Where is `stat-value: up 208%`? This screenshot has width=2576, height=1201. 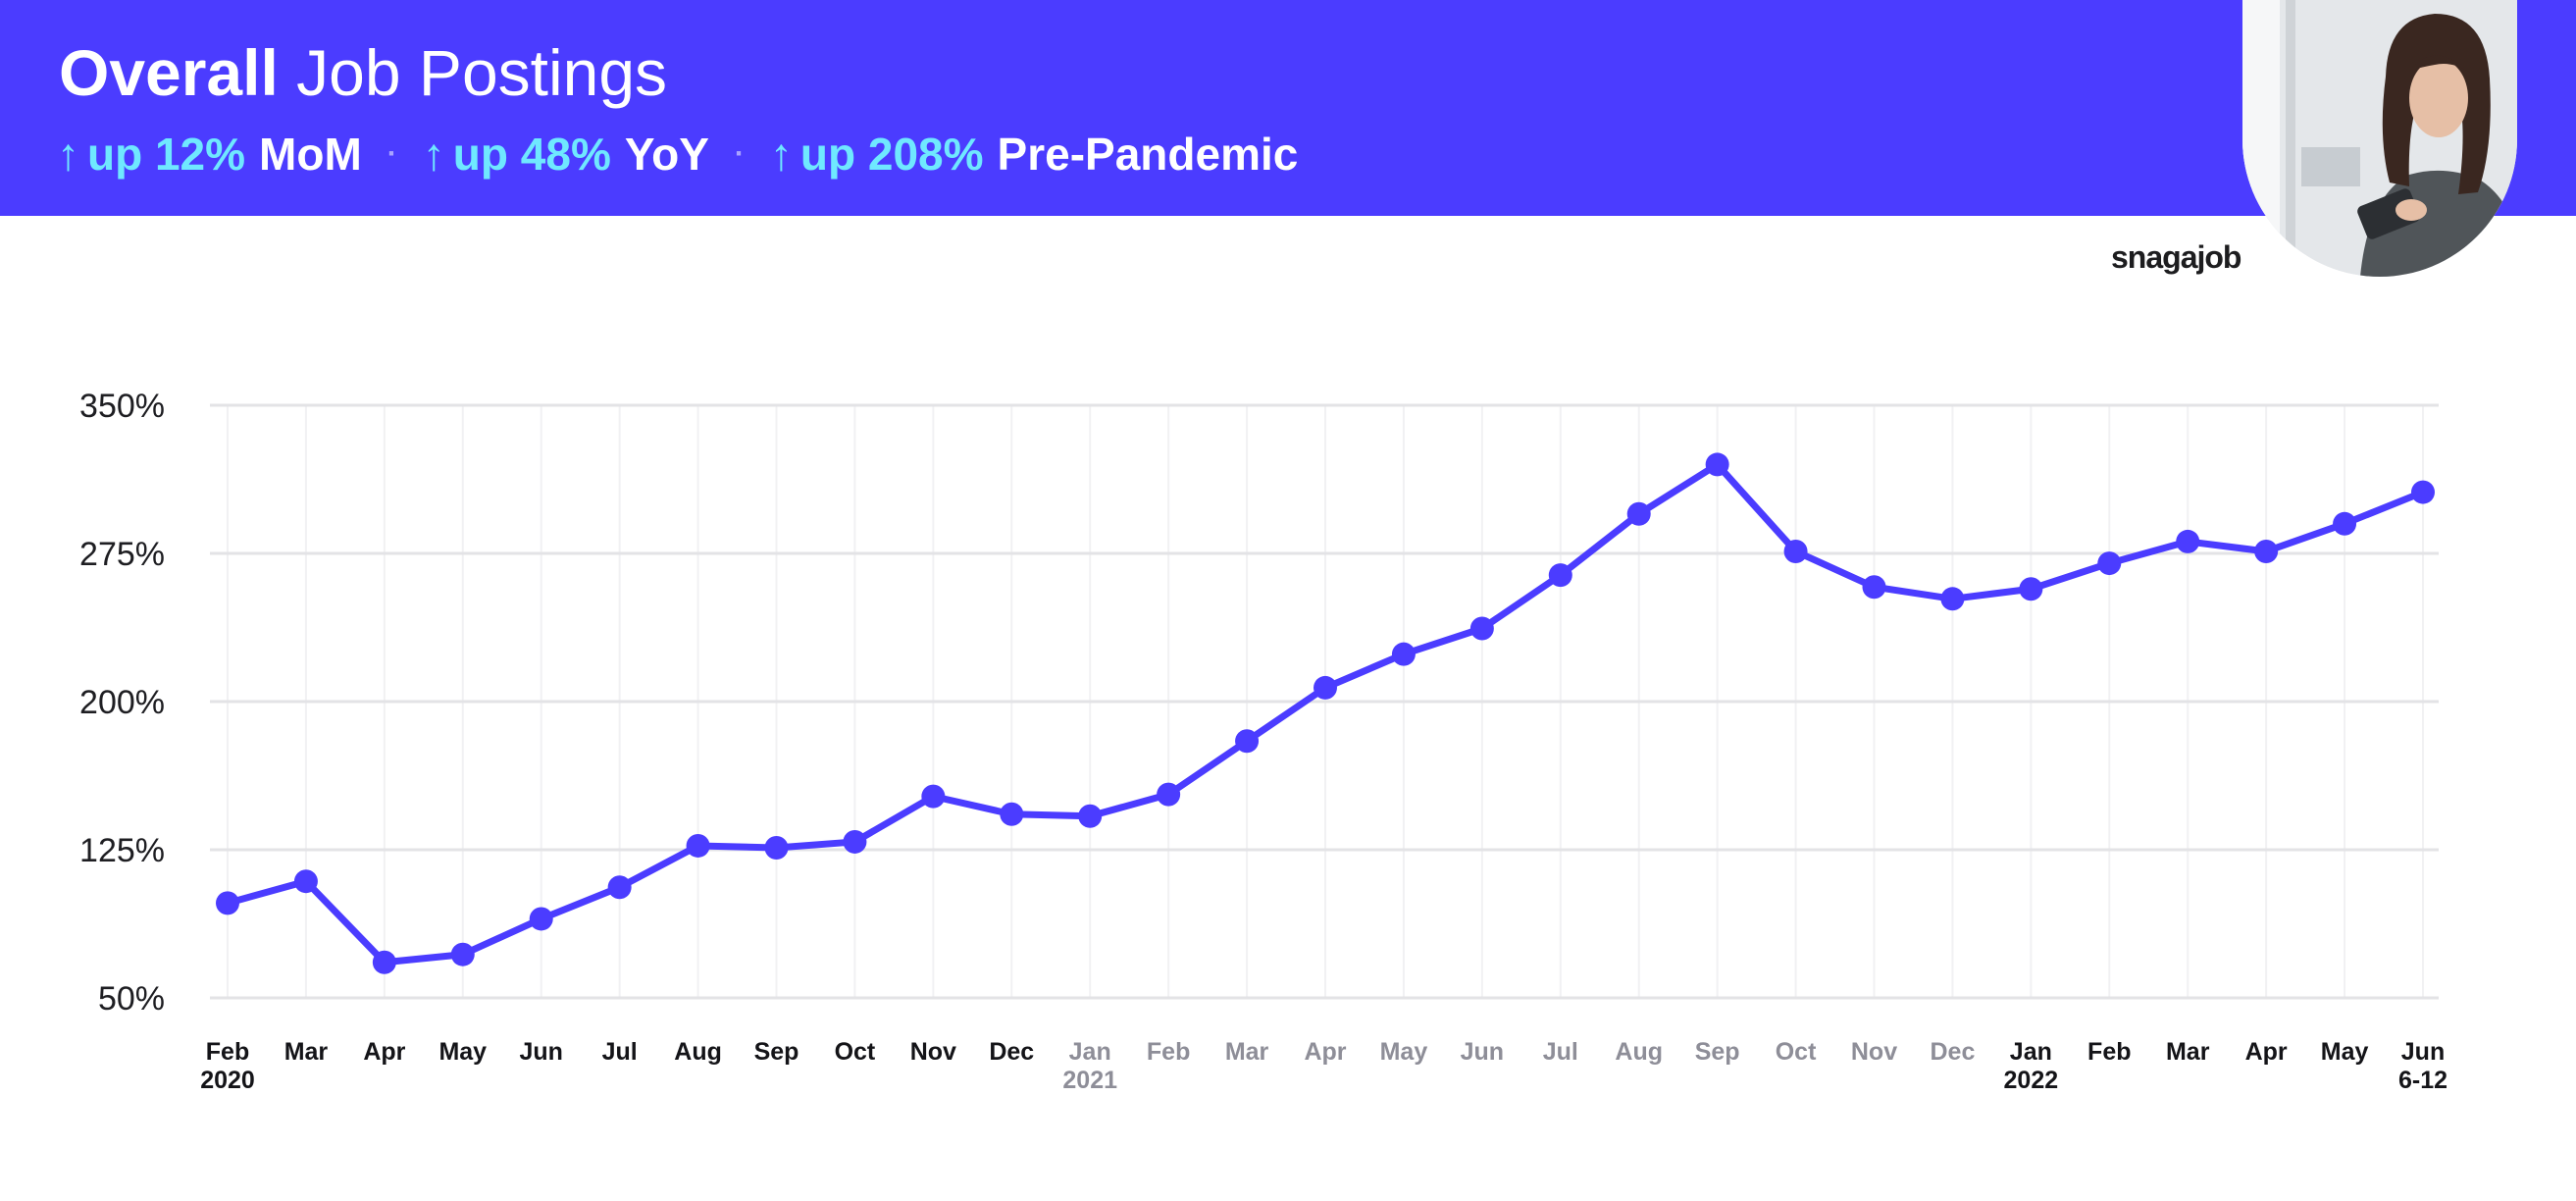 stat-value: up 208% is located at coordinates (891, 154).